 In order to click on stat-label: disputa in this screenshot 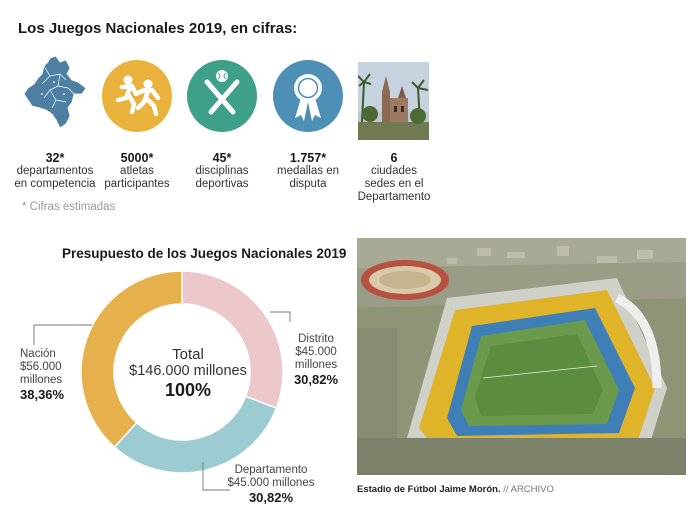, I will do `click(308, 184)`.